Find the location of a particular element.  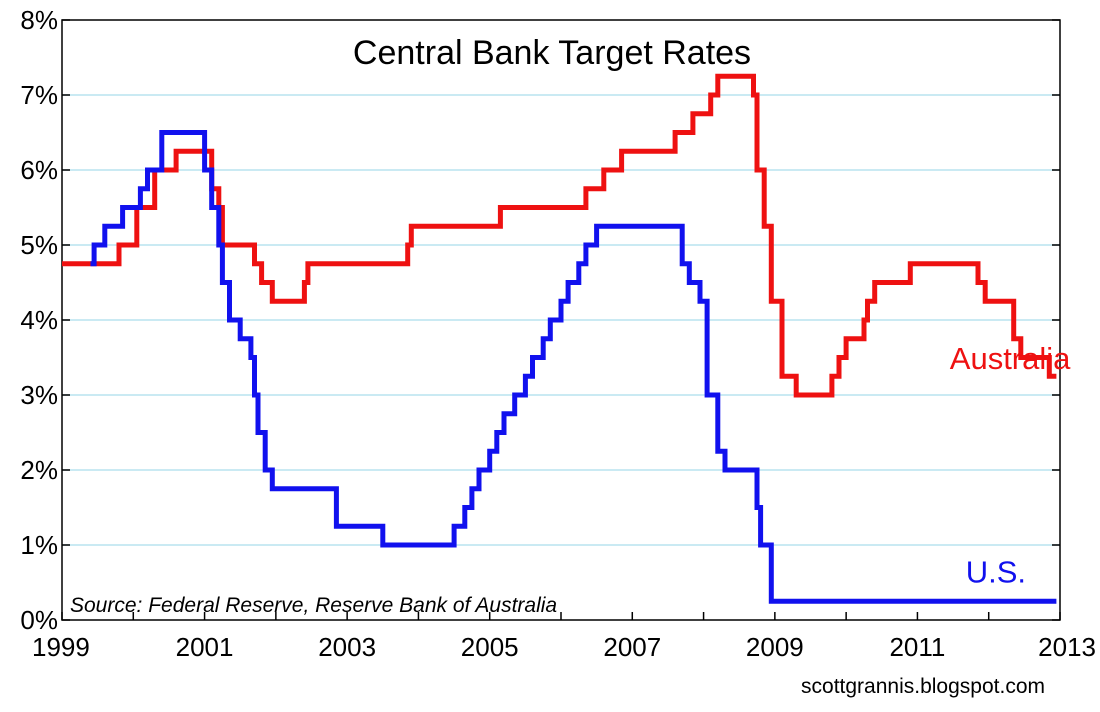

y-tick-label: 5% is located at coordinates (39, 245).